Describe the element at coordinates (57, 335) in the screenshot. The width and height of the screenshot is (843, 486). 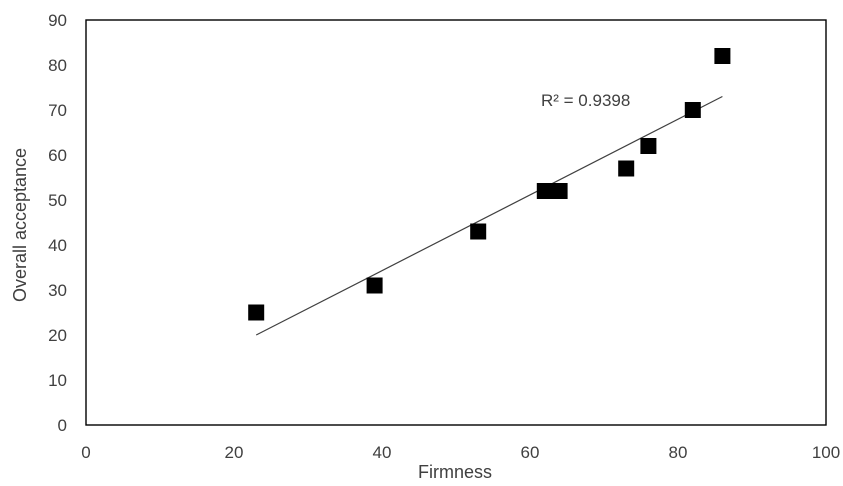
I see `y-tick-label: 20` at that location.